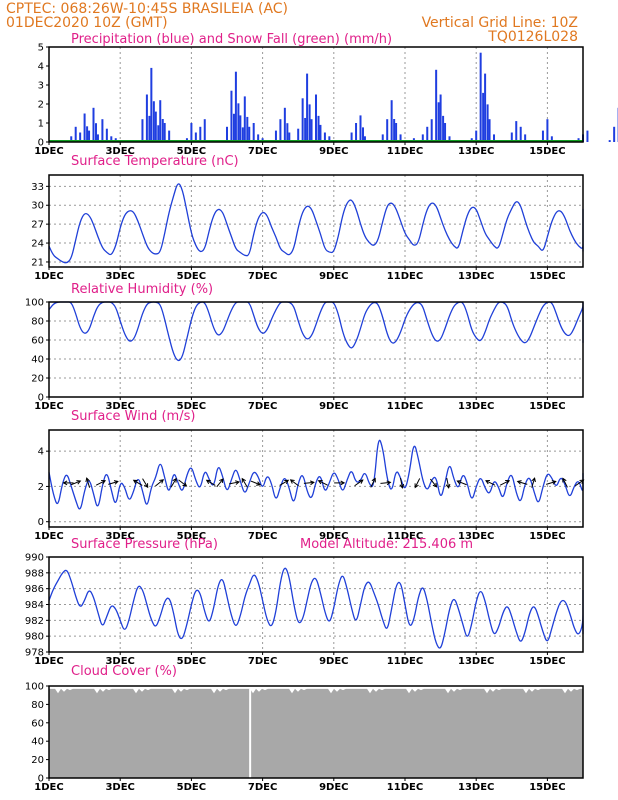 The height and width of the screenshot is (800, 618). I want to click on y-tick-label: 30, so click(37, 206).